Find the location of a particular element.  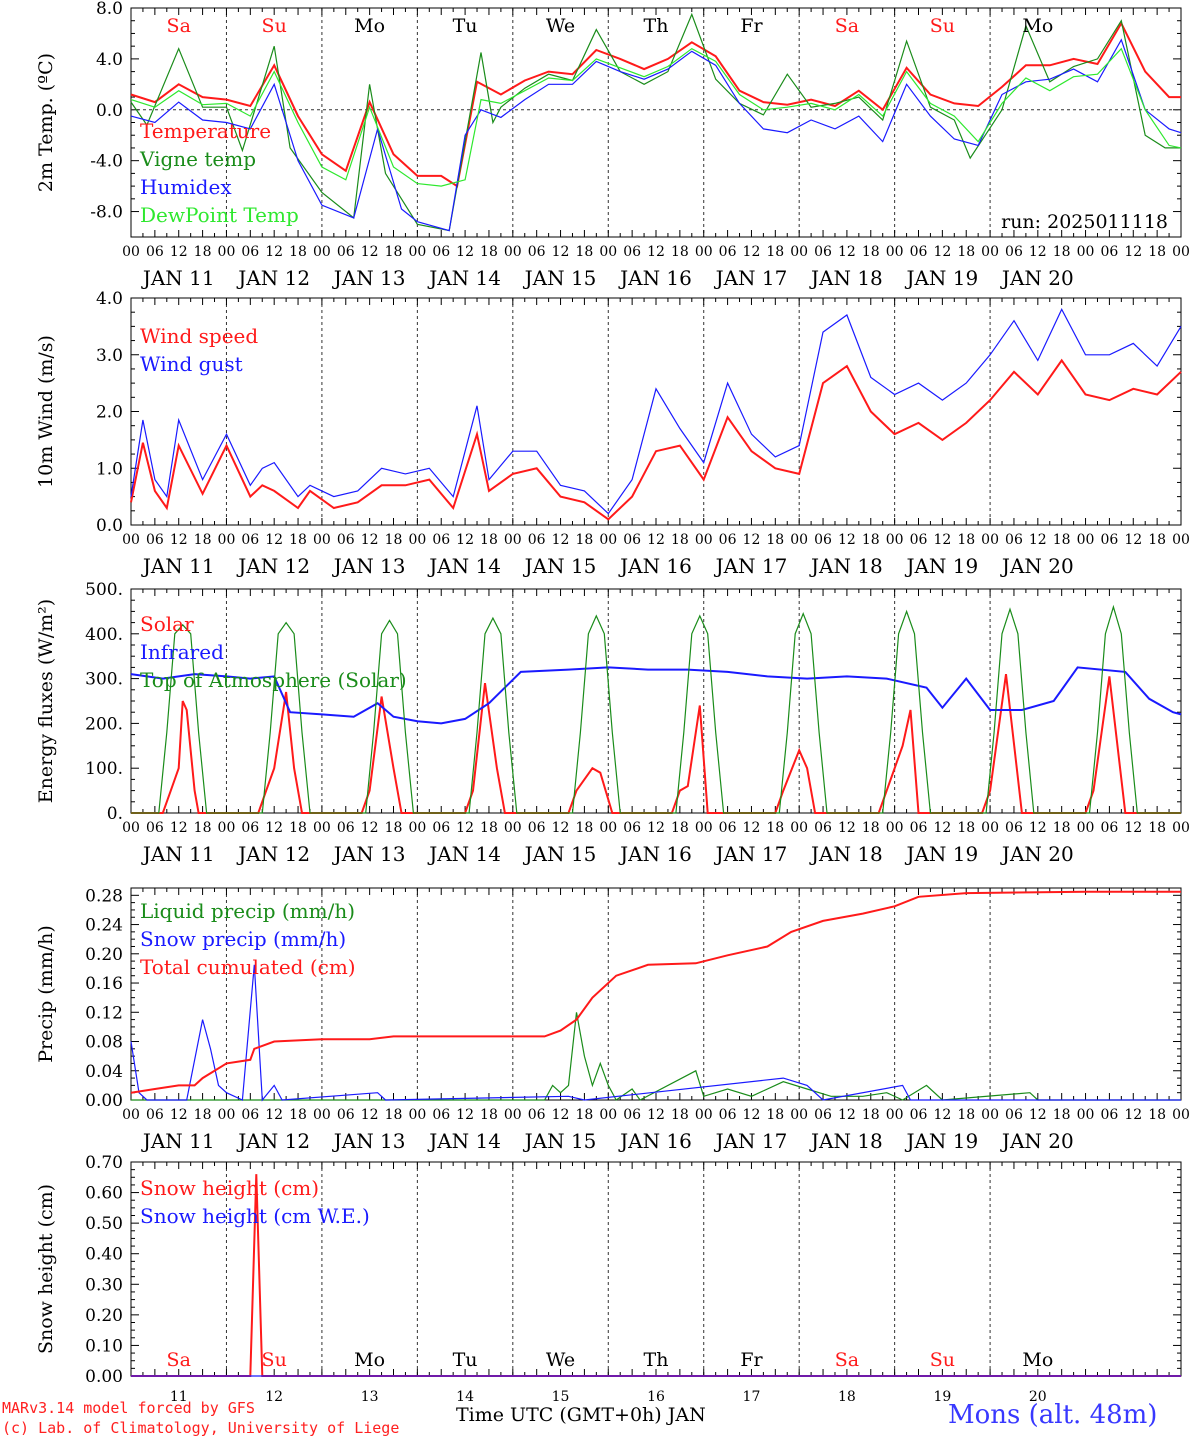

panel-5: Snow height (cm) is located at coordinates (608, 1269).